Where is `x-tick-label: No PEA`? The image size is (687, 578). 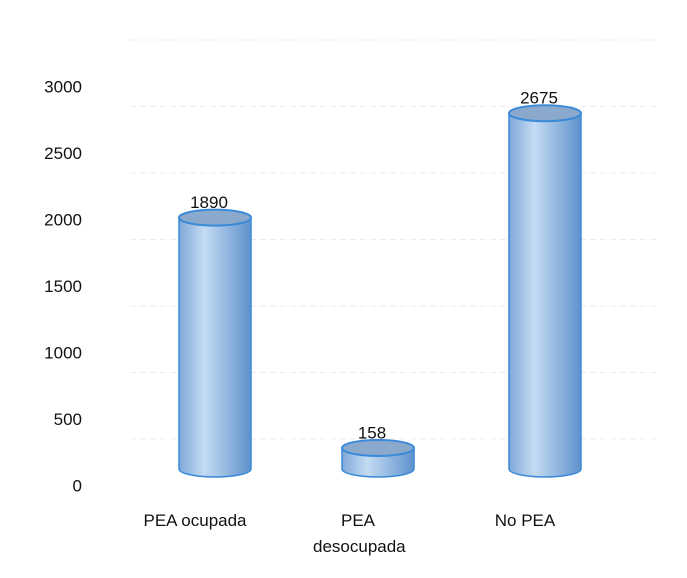 x-tick-label: No PEA is located at coordinates (525, 520).